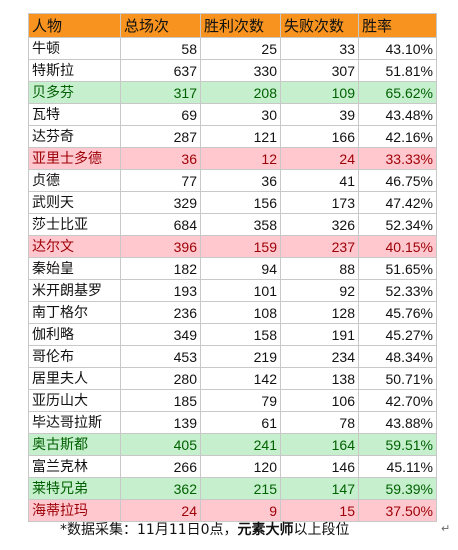 The image size is (458, 550). I want to click on cell-total: 69, so click(160, 114).